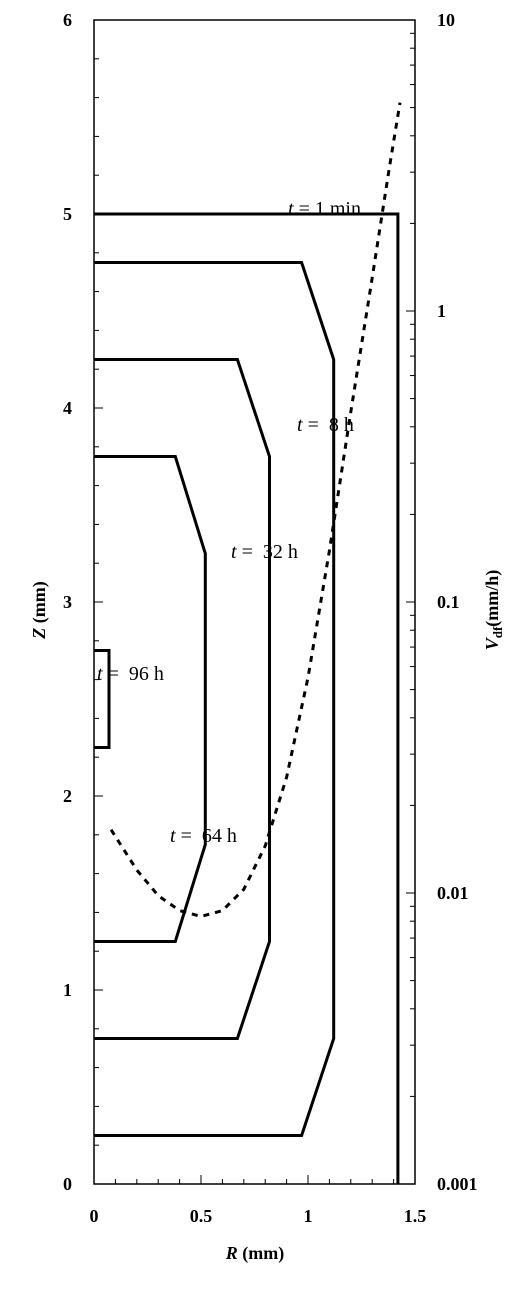  What do you see at coordinates (446, 20) in the screenshot?
I see `y2-tick-label: 10` at bounding box center [446, 20].